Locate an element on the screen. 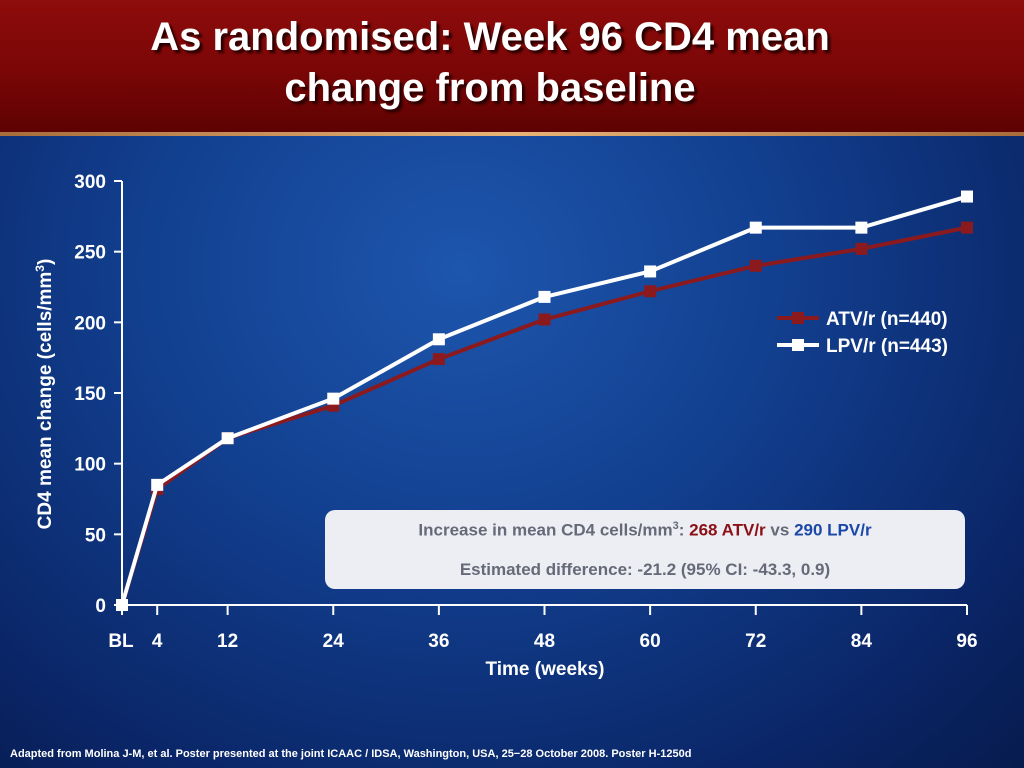 This screenshot has width=1024, height=768. callout-colon: : is located at coordinates (684, 530).